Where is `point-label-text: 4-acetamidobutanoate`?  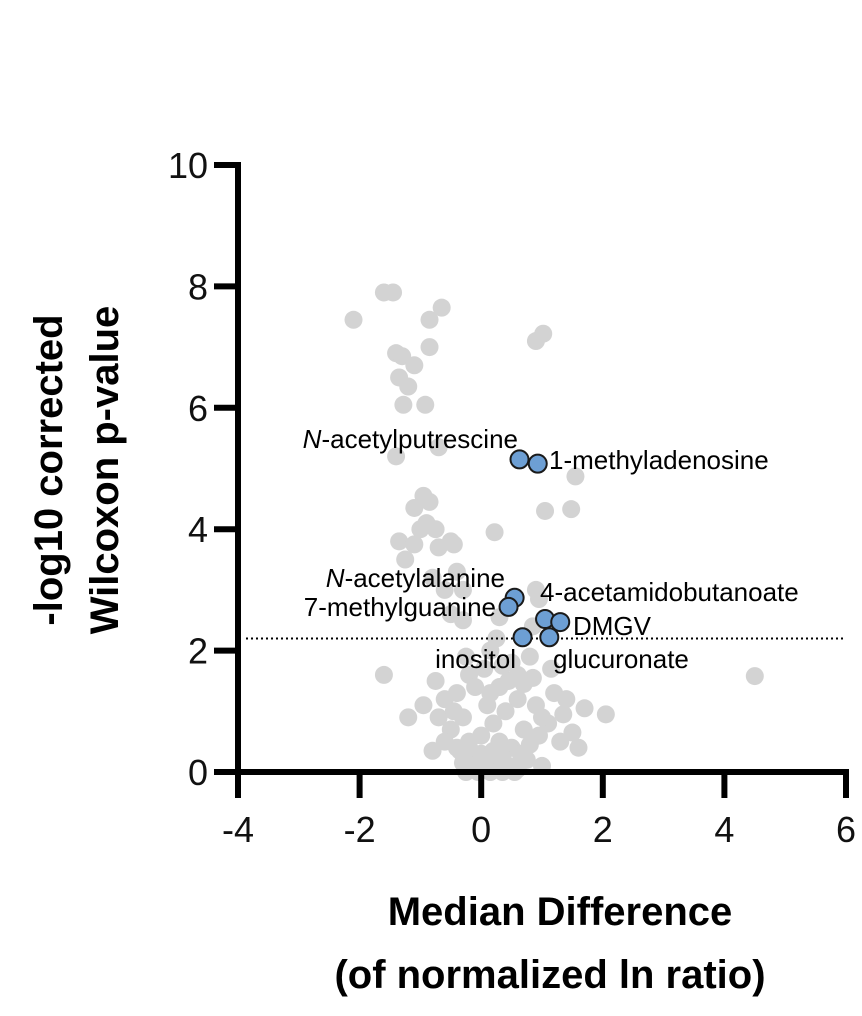 point-label-text: 4-acetamidobutanoate is located at coordinates (669, 592).